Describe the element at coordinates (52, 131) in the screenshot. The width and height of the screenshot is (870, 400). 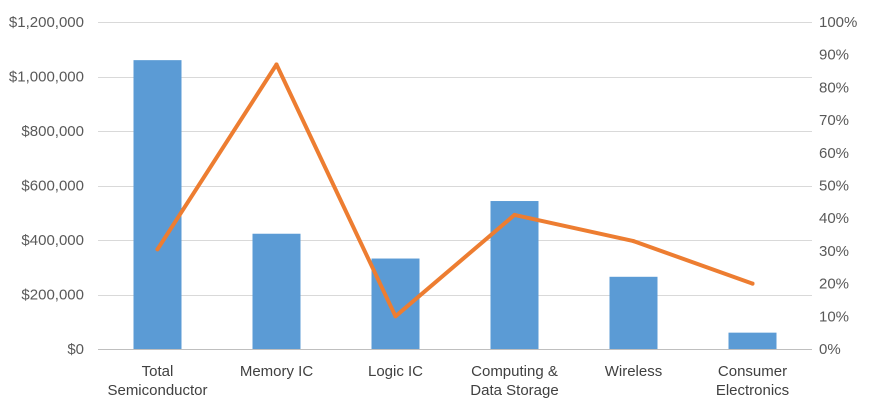
I see `left-tick-label: $800,000` at that location.